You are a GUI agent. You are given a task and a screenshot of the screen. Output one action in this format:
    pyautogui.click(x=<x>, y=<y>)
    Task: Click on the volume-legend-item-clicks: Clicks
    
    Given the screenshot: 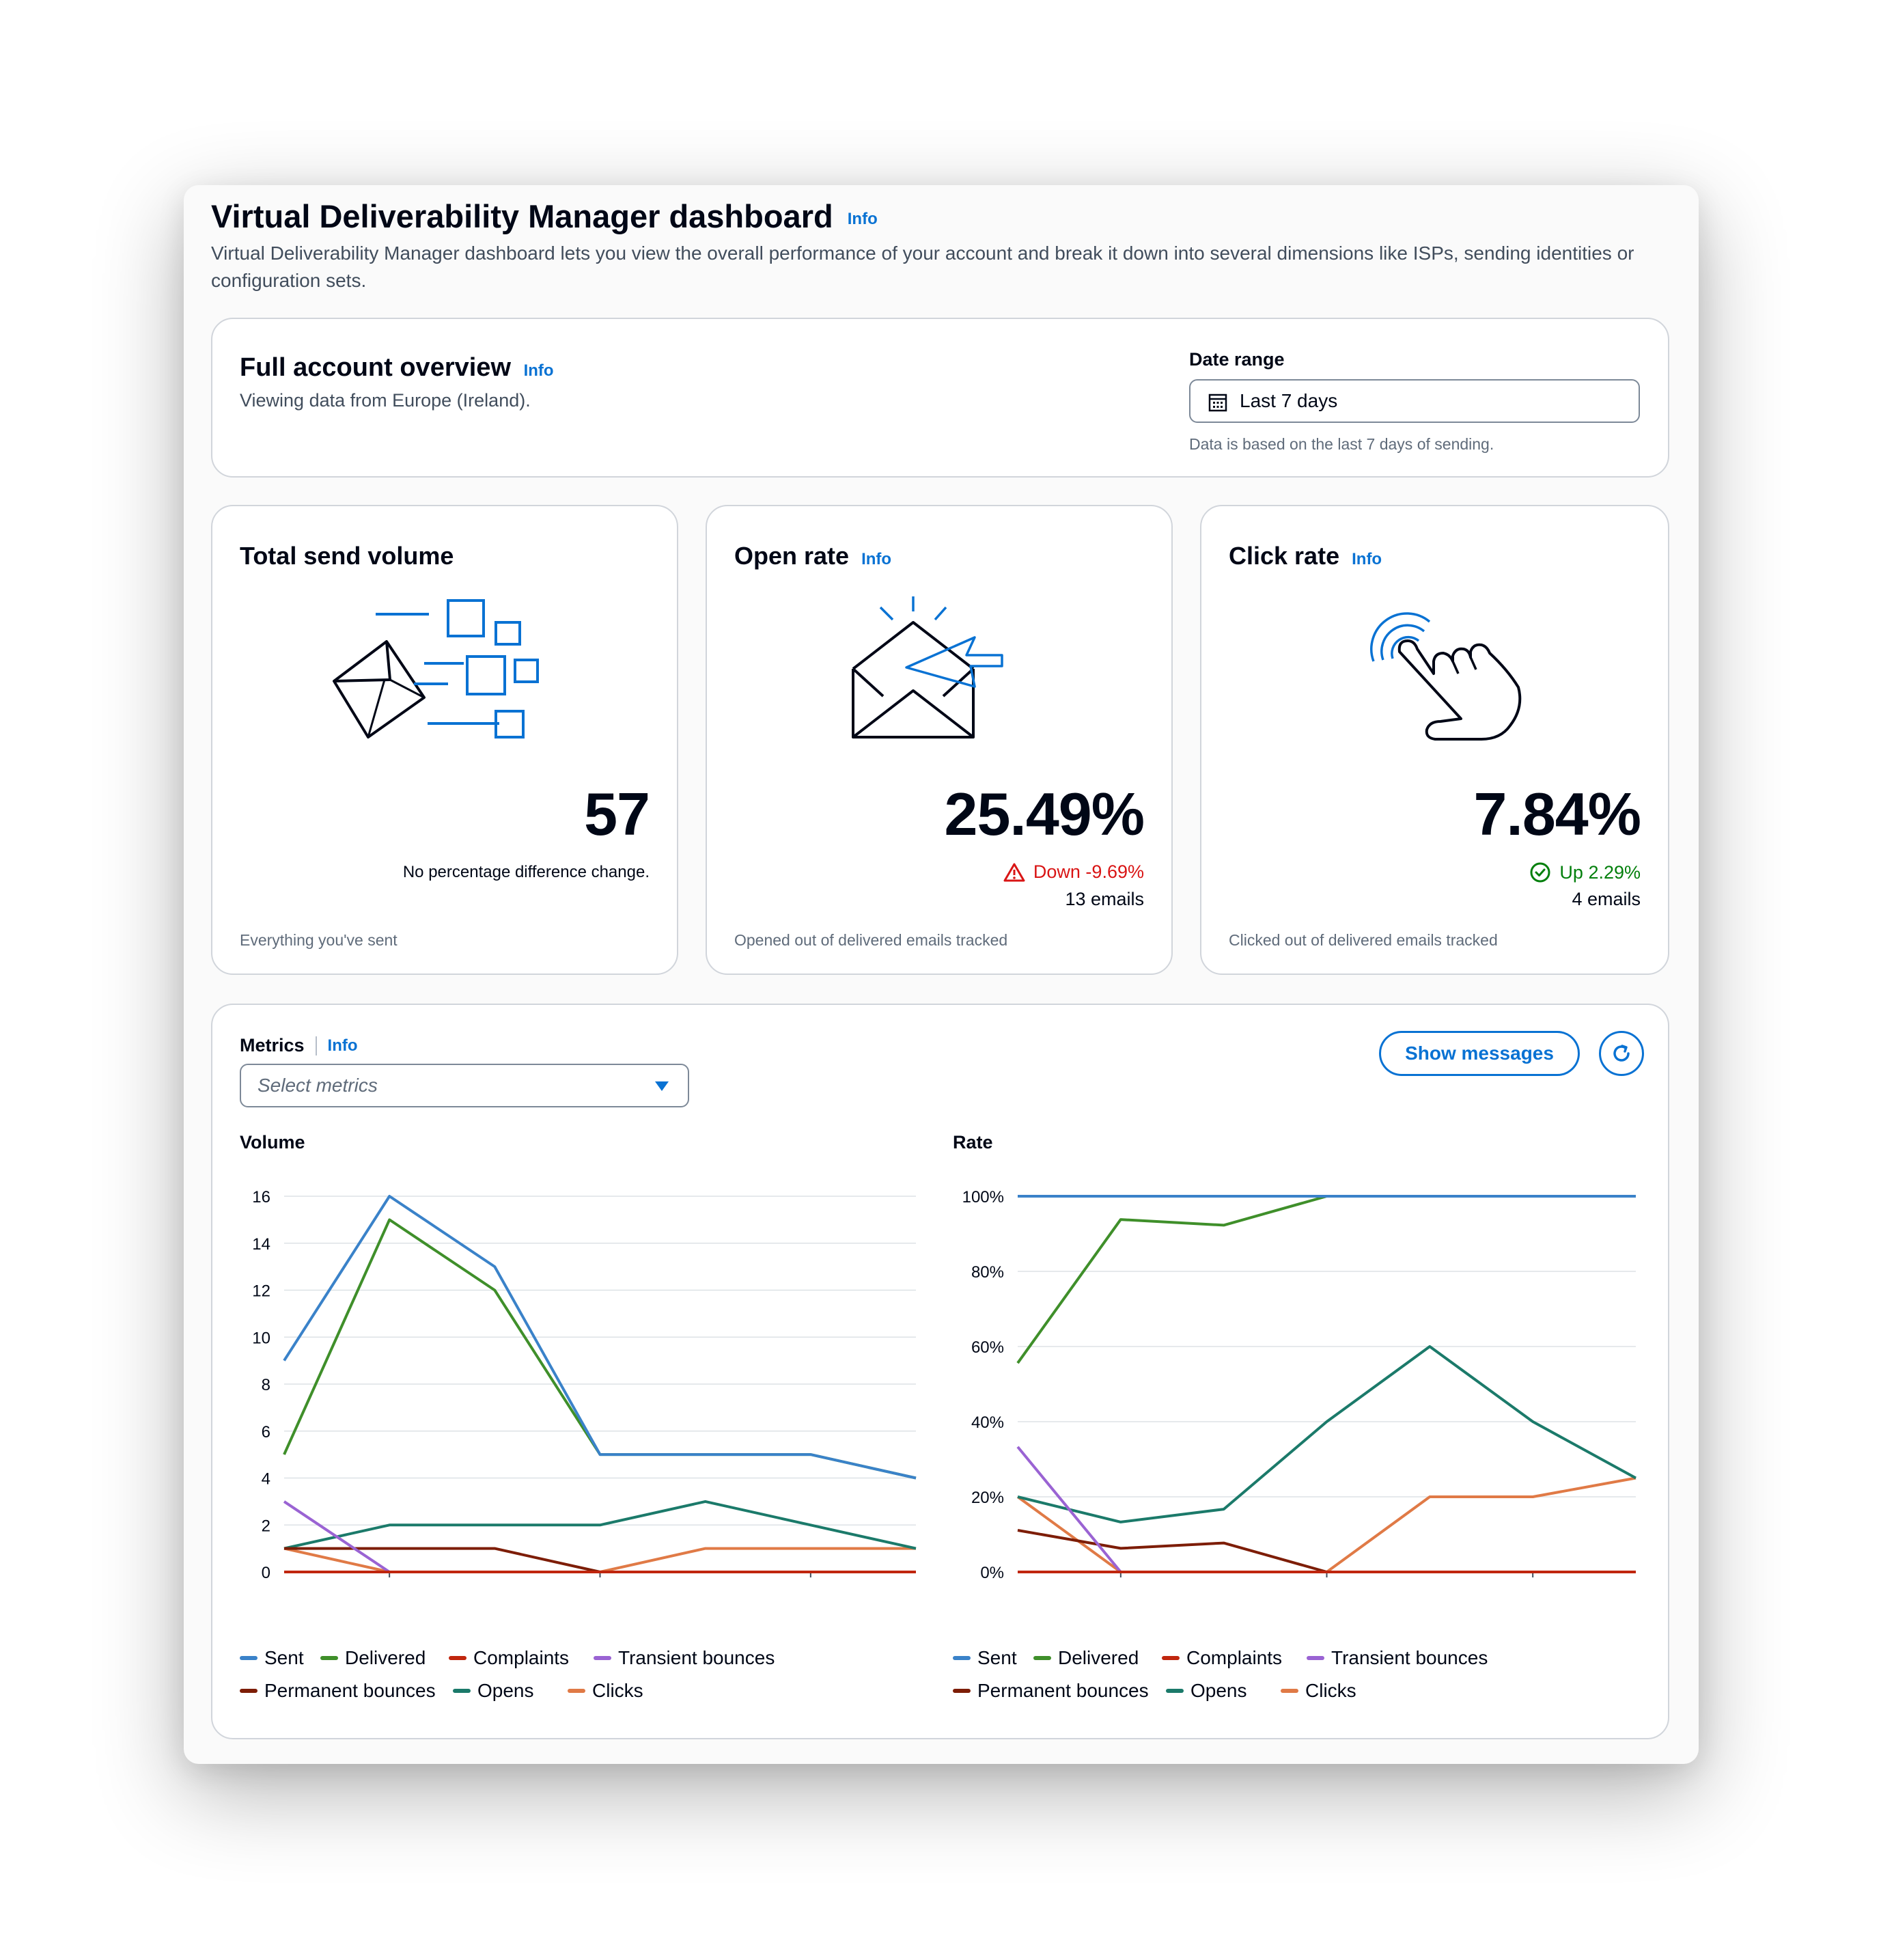 What is the action you would take?
    pyautogui.click(x=605, y=1691)
    